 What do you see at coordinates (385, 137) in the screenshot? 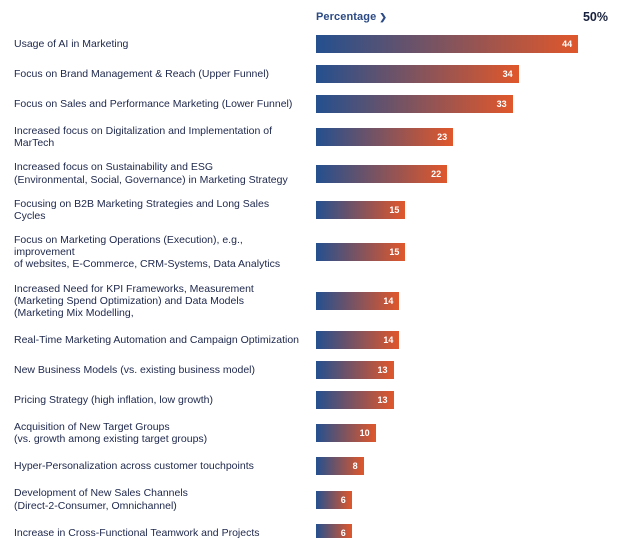
I see `bar: 23` at bounding box center [385, 137].